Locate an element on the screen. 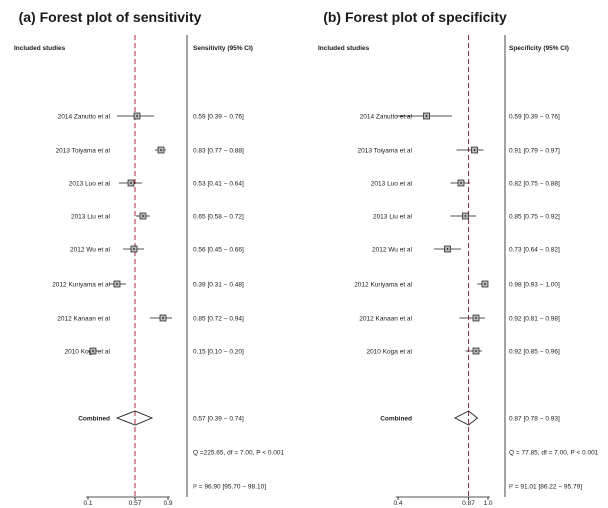 The width and height of the screenshot is (608, 508). estimate-column-header: Specificity (95% CI) is located at coordinates (539, 48).